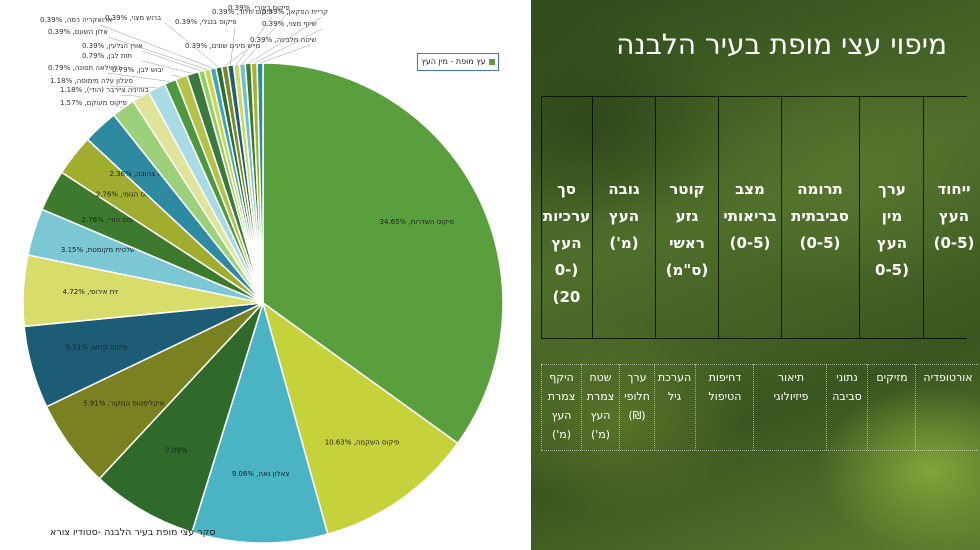  I want to click on slice-label: פיקוס כינורי, 0.39%, so click(259, 8).